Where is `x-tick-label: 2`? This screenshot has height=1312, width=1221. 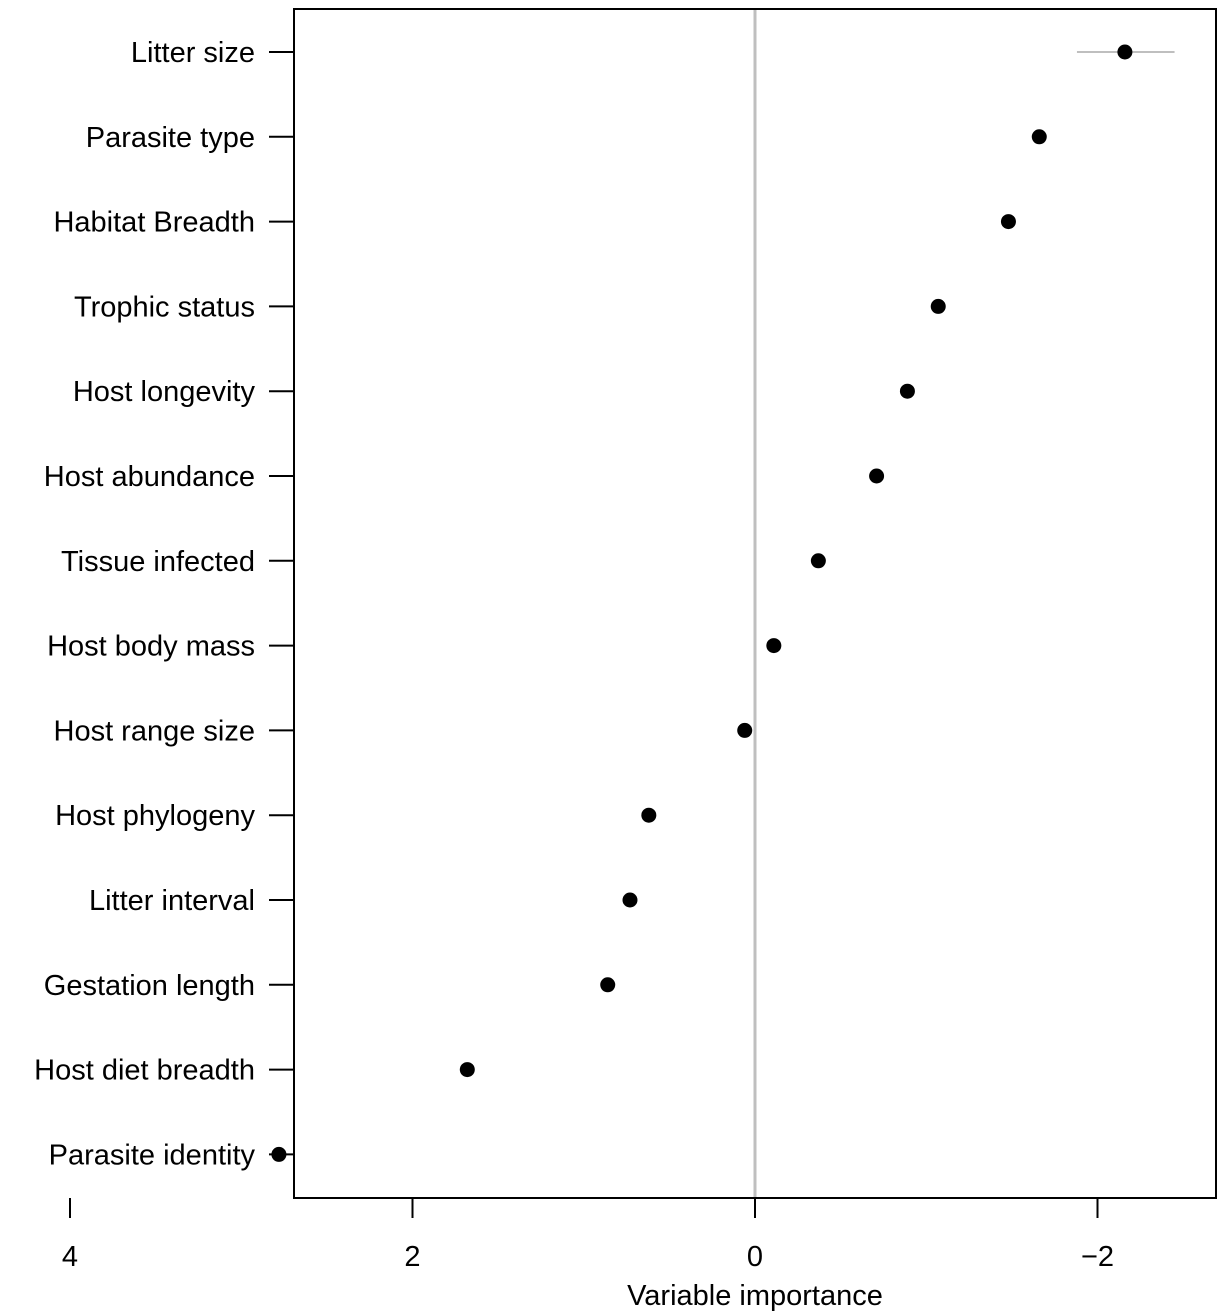
x-tick-label: 2 is located at coordinates (412, 1257).